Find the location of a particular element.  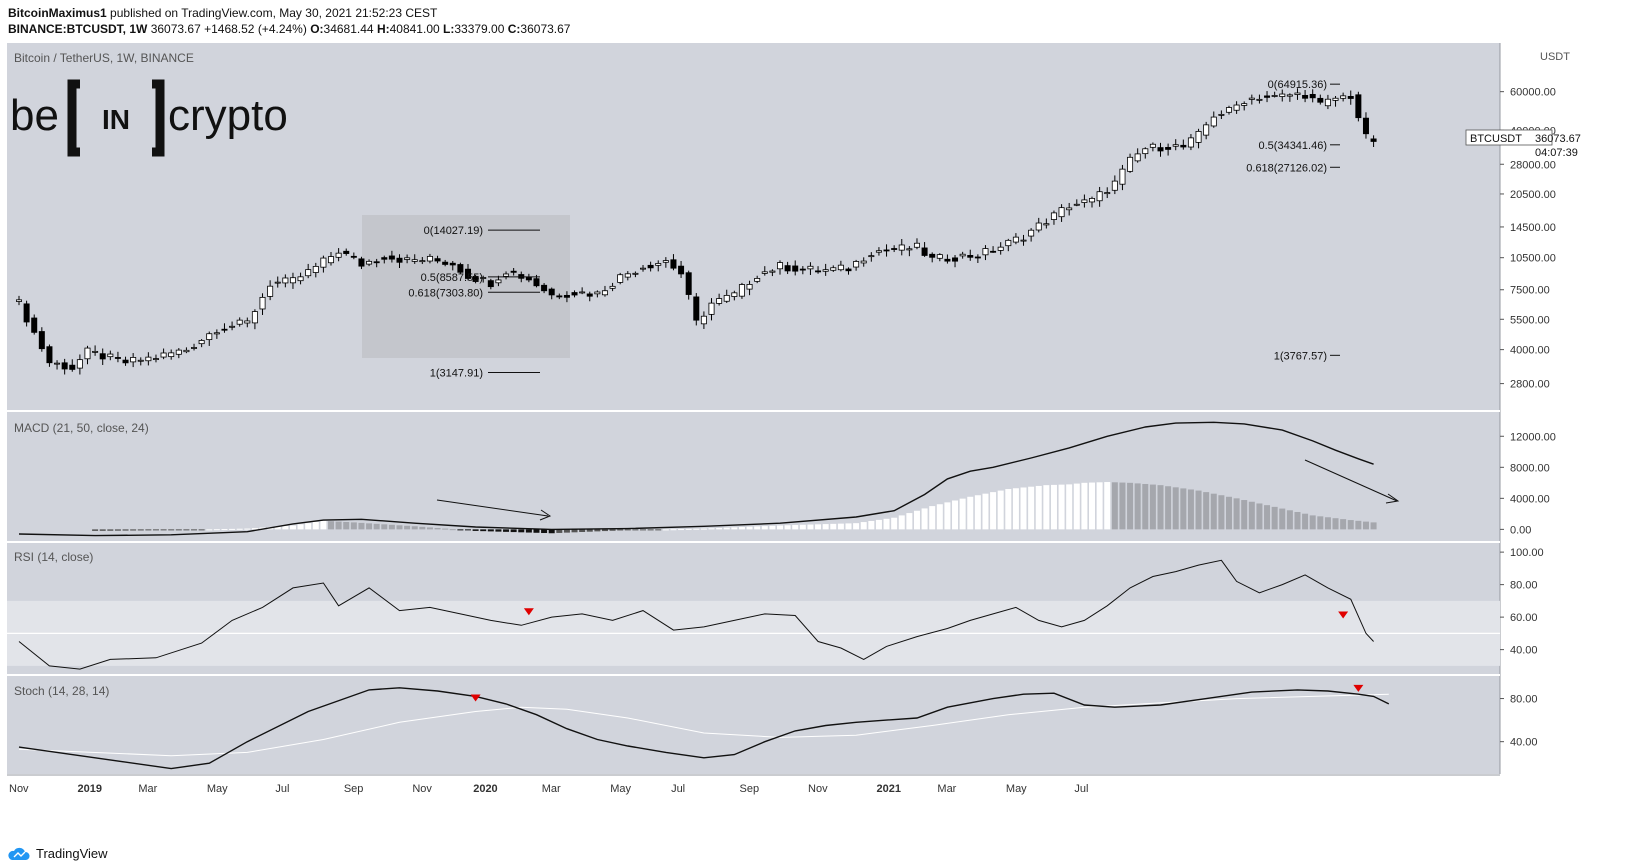

current-price-tag: BTCUSDT 36073.67 04:07:39 is located at coordinates (1523, 144).